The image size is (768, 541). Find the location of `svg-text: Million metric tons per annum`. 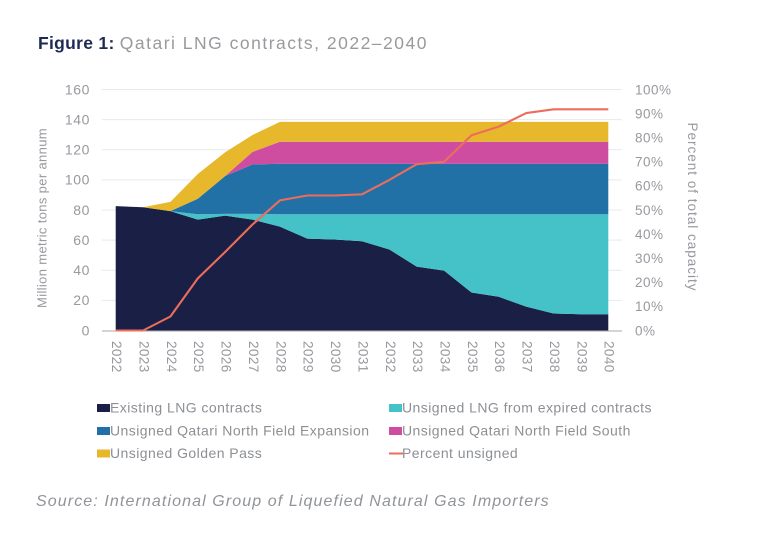

svg-text: Million metric tons per annum is located at coordinates (42, 218).